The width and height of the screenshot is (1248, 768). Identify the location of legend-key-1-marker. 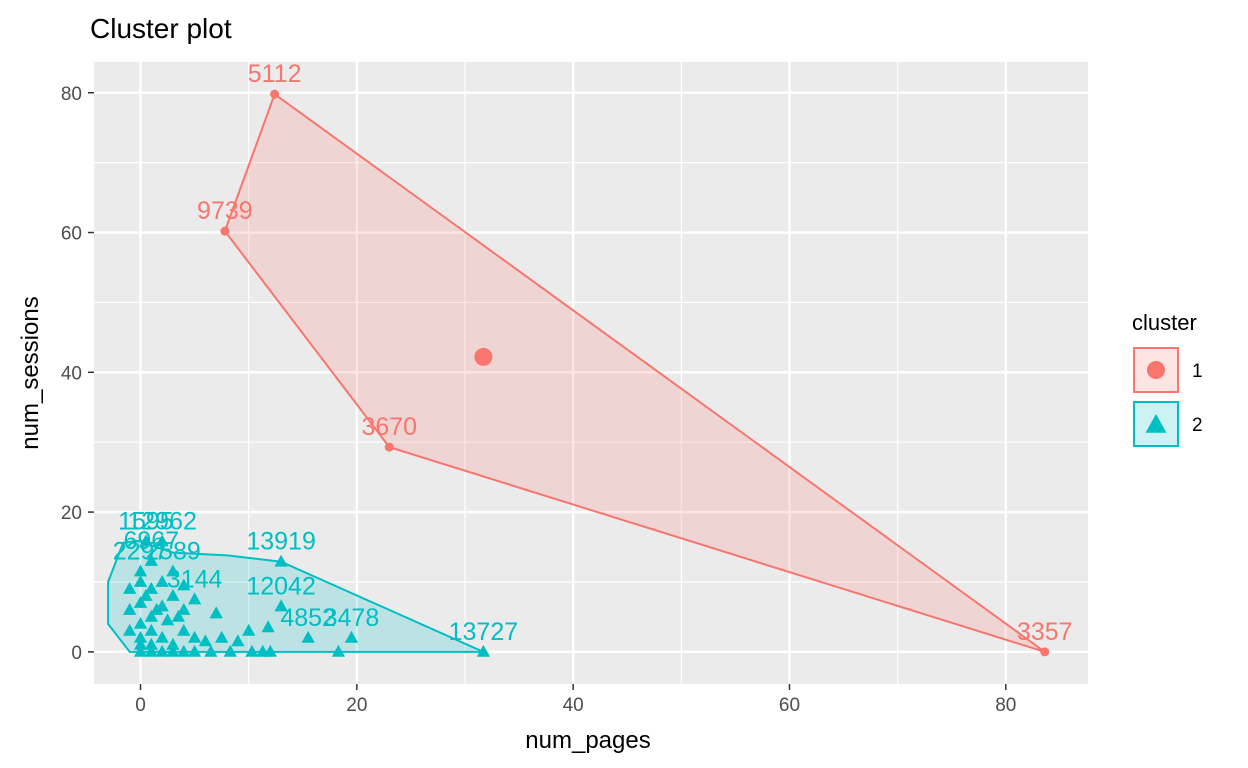
(1156, 370).